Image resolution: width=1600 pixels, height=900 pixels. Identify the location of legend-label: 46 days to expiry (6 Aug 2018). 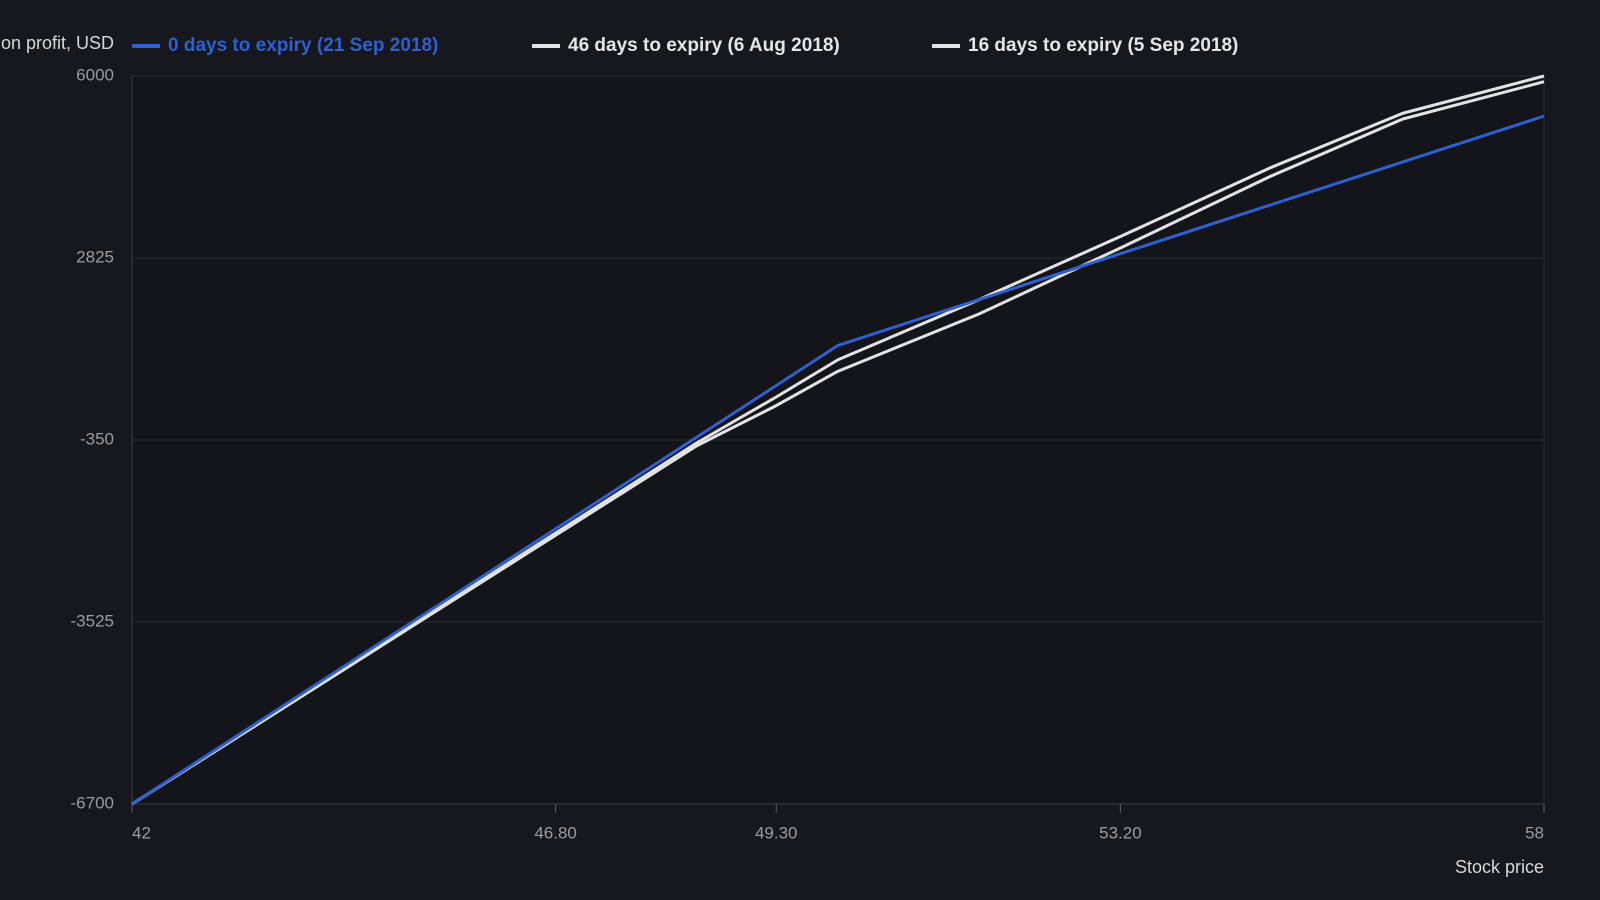
(704, 45).